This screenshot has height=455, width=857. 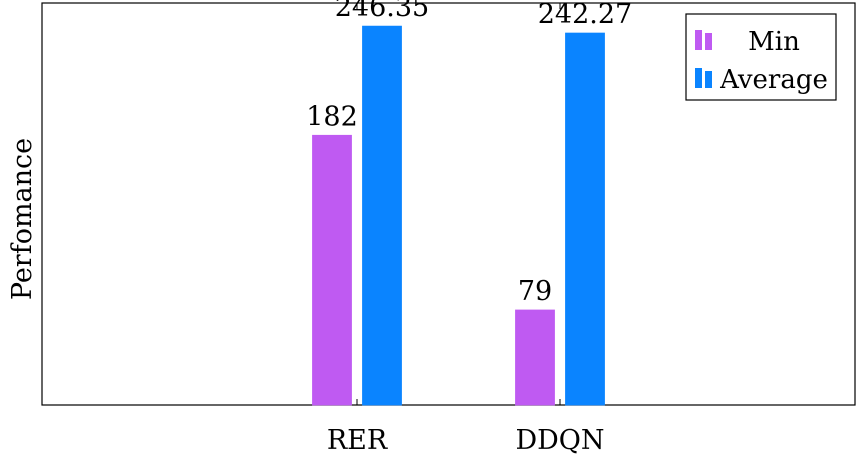 What do you see at coordinates (708, 41) in the screenshot?
I see `legend-swatch-min-b` at bounding box center [708, 41].